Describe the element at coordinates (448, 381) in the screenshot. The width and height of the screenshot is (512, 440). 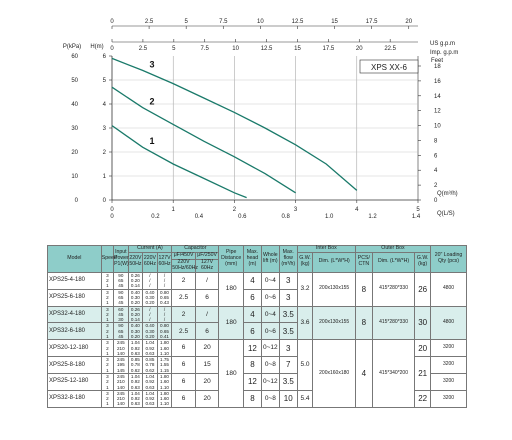
I see `table-cell-loading: 3200` at that location.